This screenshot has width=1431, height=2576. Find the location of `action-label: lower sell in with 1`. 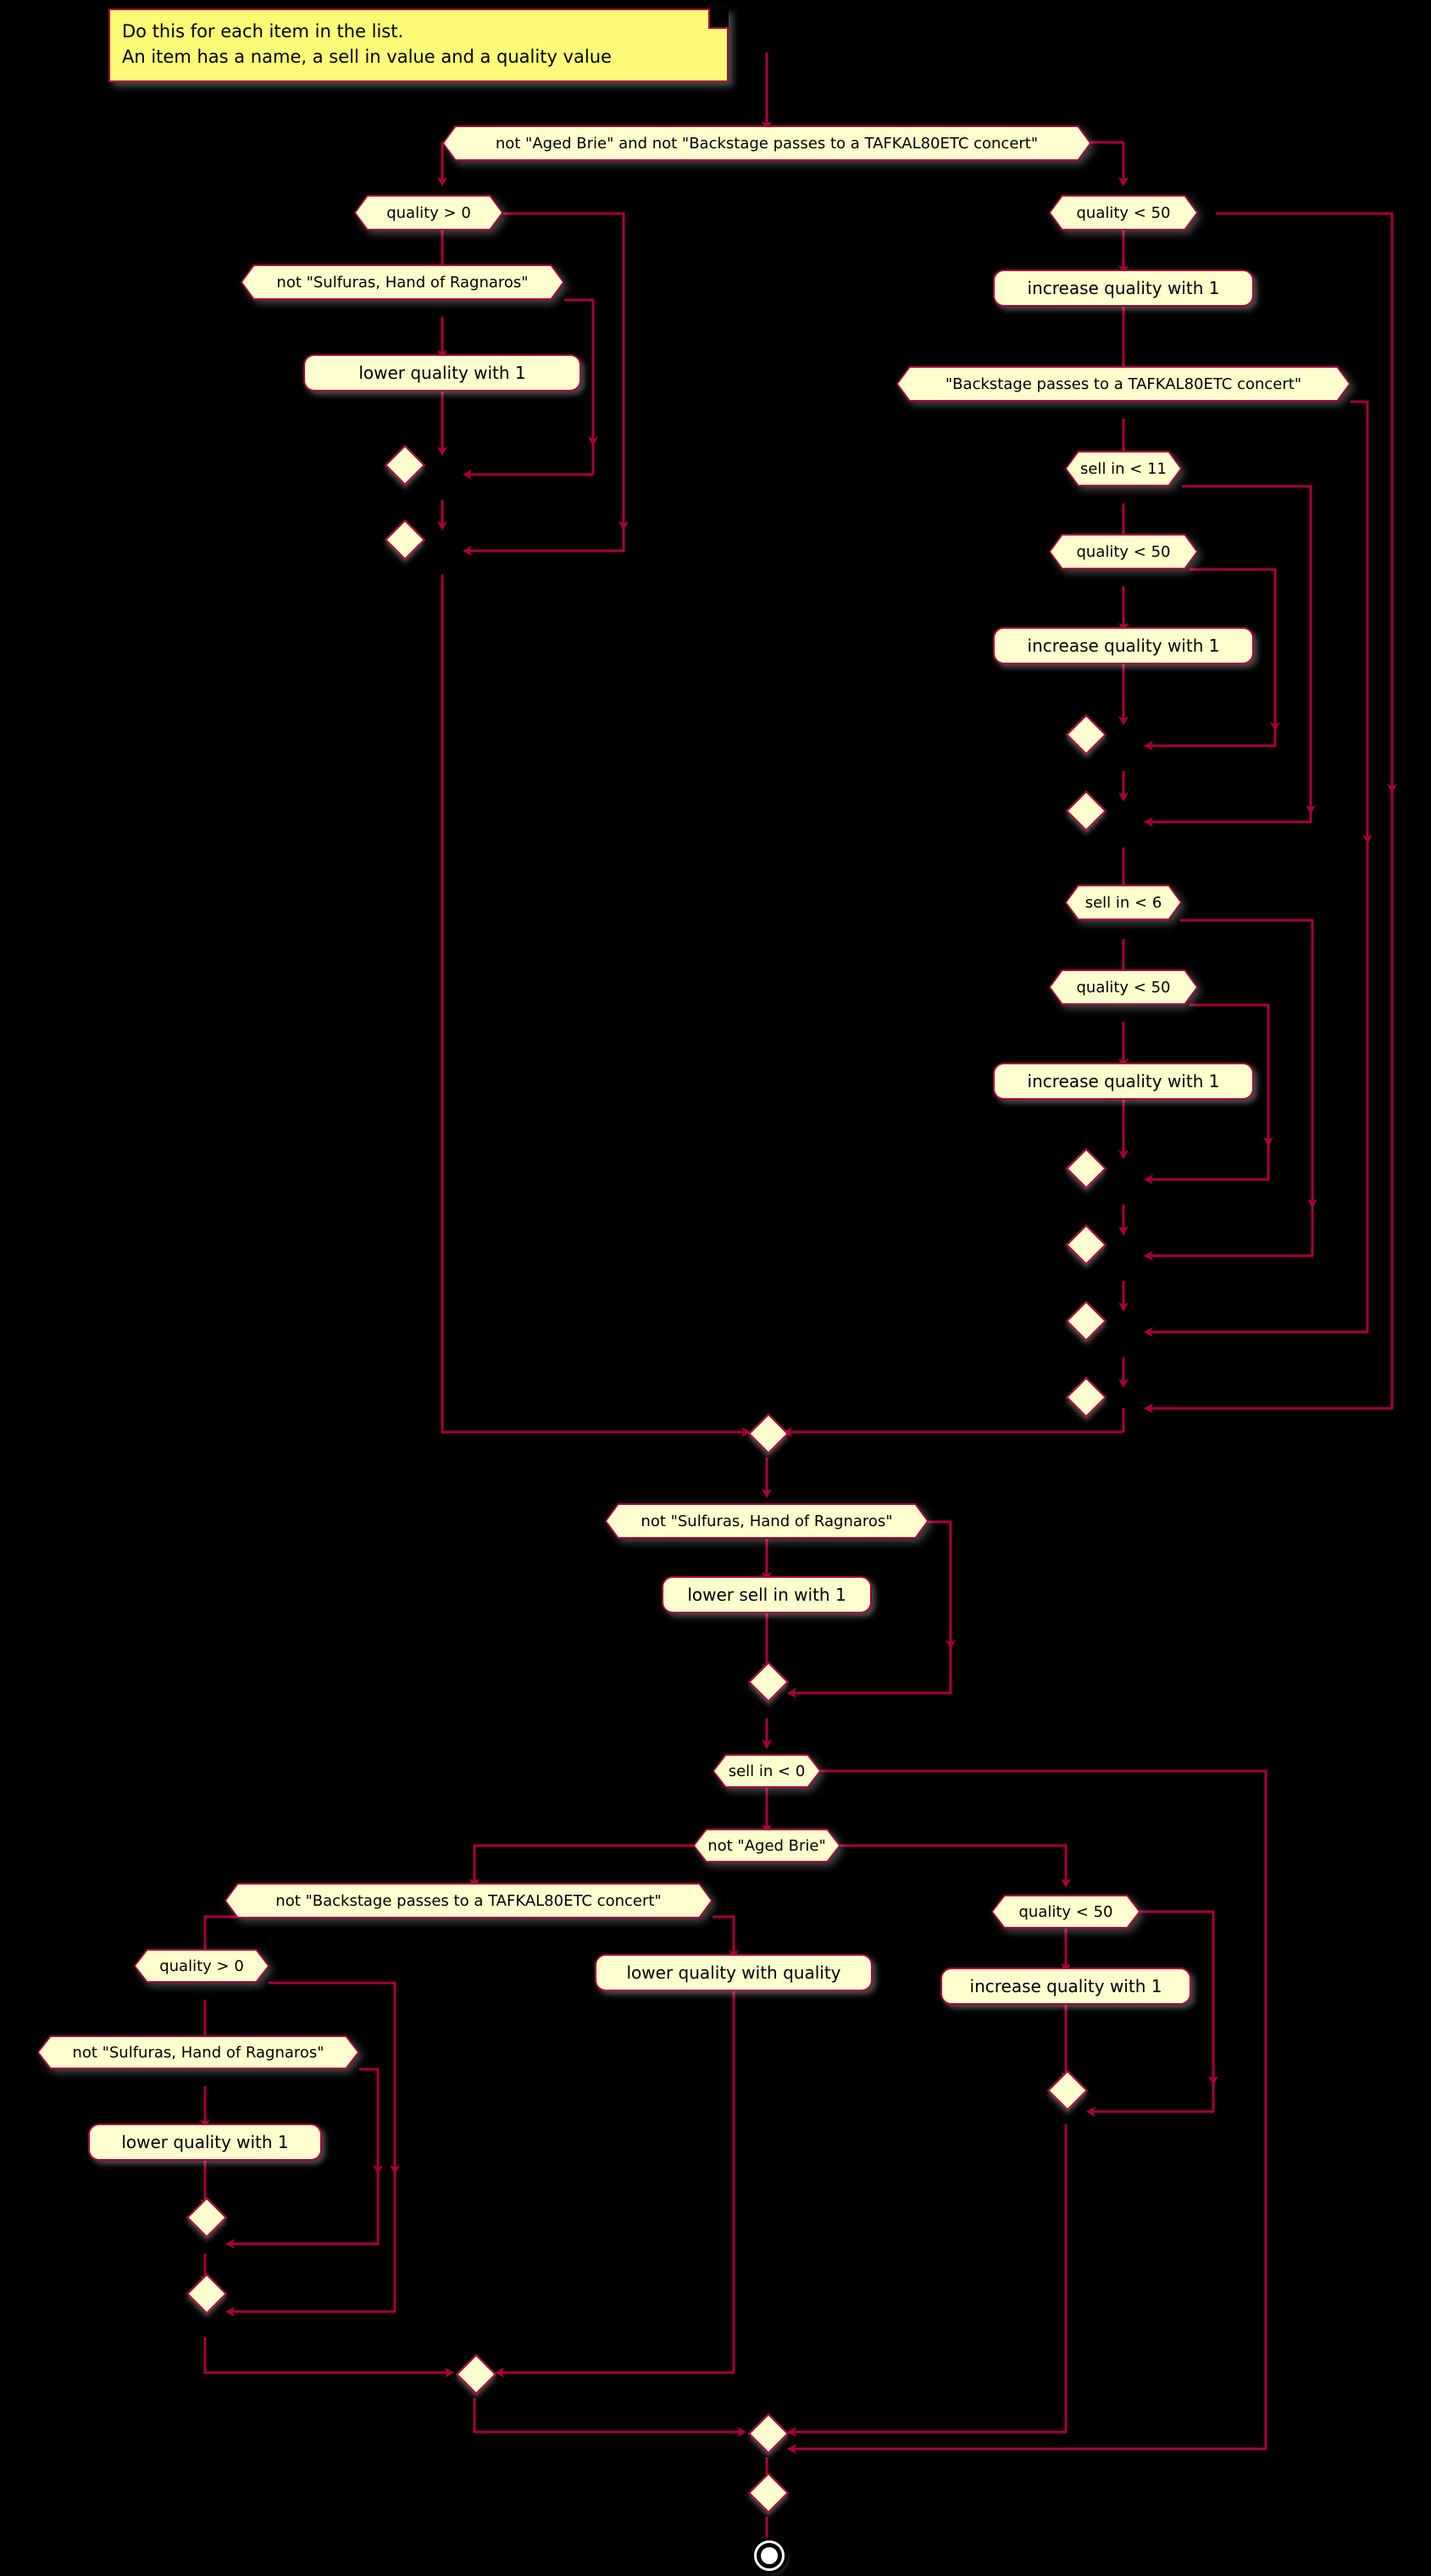

action-label: lower sell in with 1 is located at coordinates (767, 1595).